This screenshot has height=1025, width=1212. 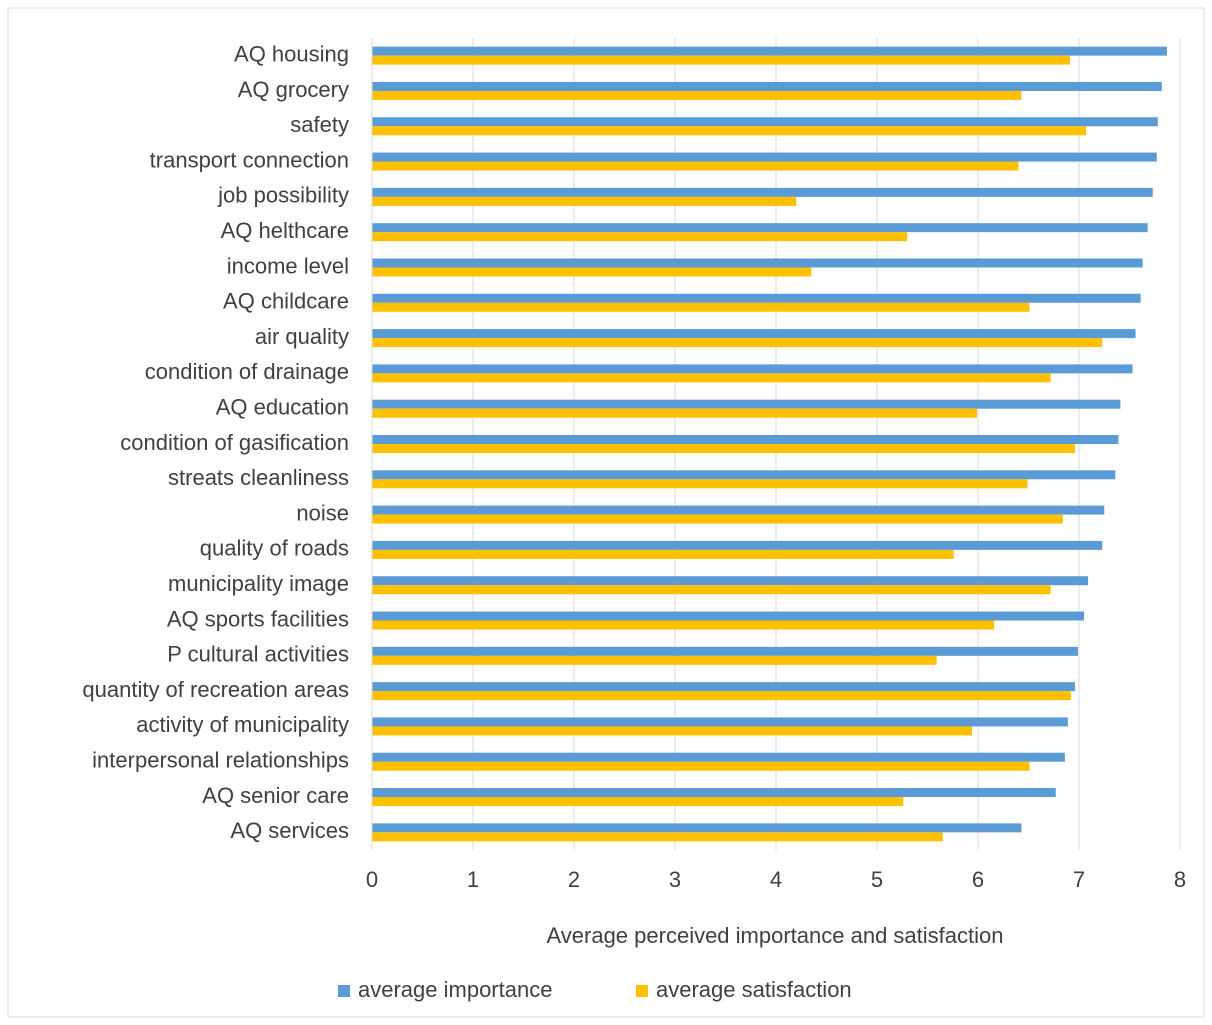 What do you see at coordinates (234, 442) in the screenshot?
I see `y-tick-label: condition of gasification` at bounding box center [234, 442].